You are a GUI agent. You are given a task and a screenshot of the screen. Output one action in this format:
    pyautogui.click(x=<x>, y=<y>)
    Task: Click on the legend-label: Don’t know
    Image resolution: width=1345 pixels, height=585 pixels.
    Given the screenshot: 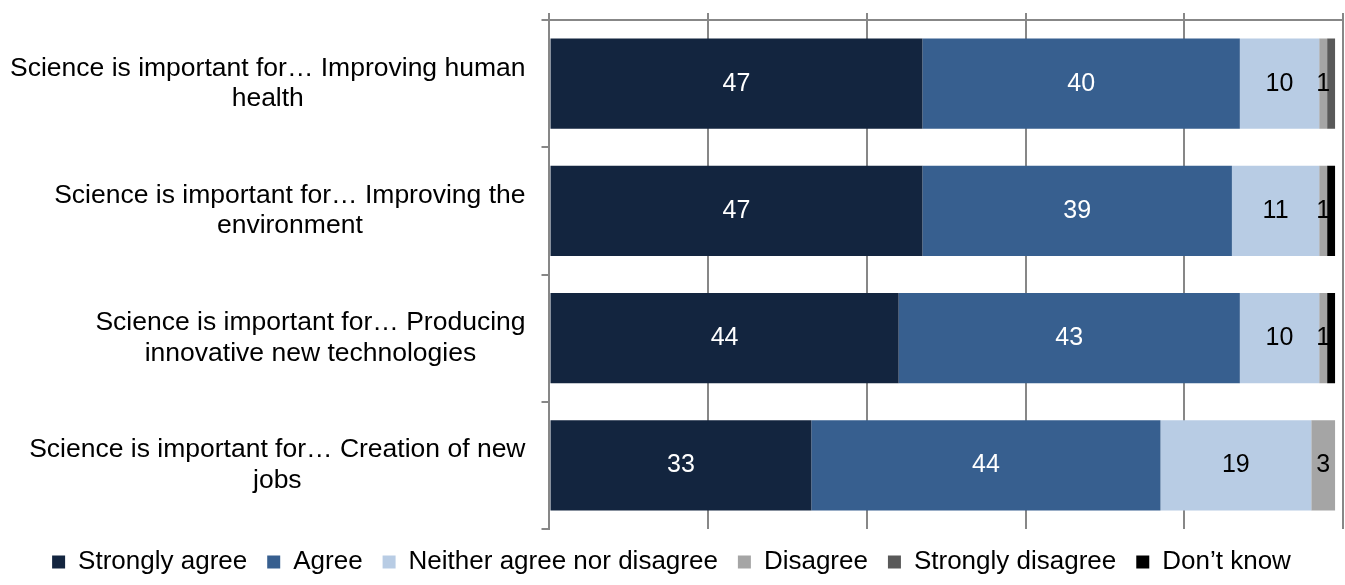 What is the action you would take?
    pyautogui.click(x=1227, y=560)
    